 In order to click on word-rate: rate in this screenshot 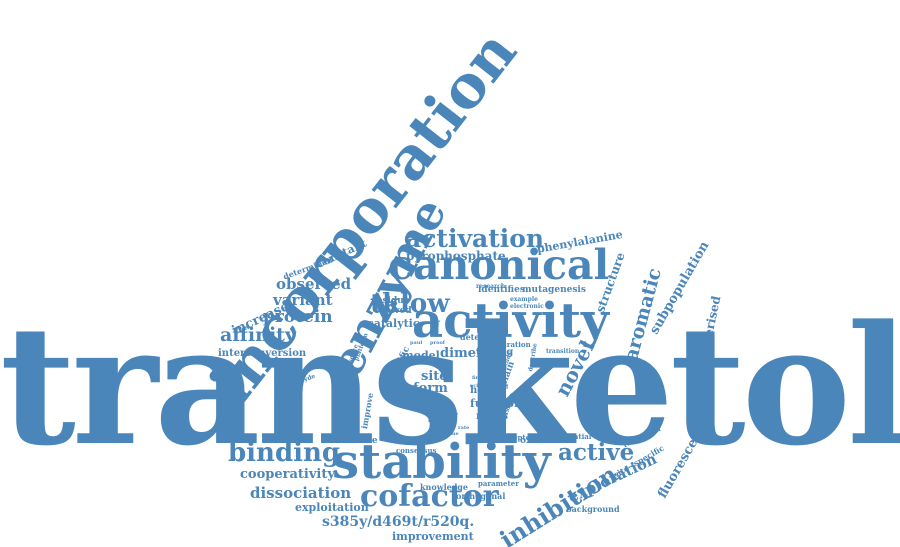, I will do `click(464, 428)`.